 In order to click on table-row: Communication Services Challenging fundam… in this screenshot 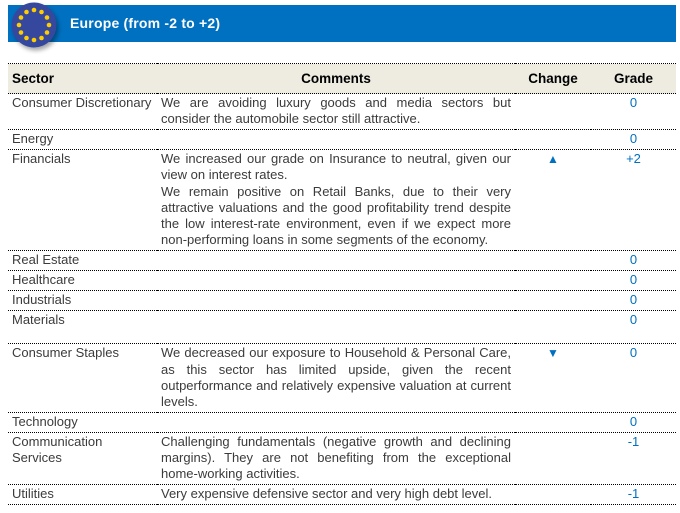, I will do `click(342, 458)`.